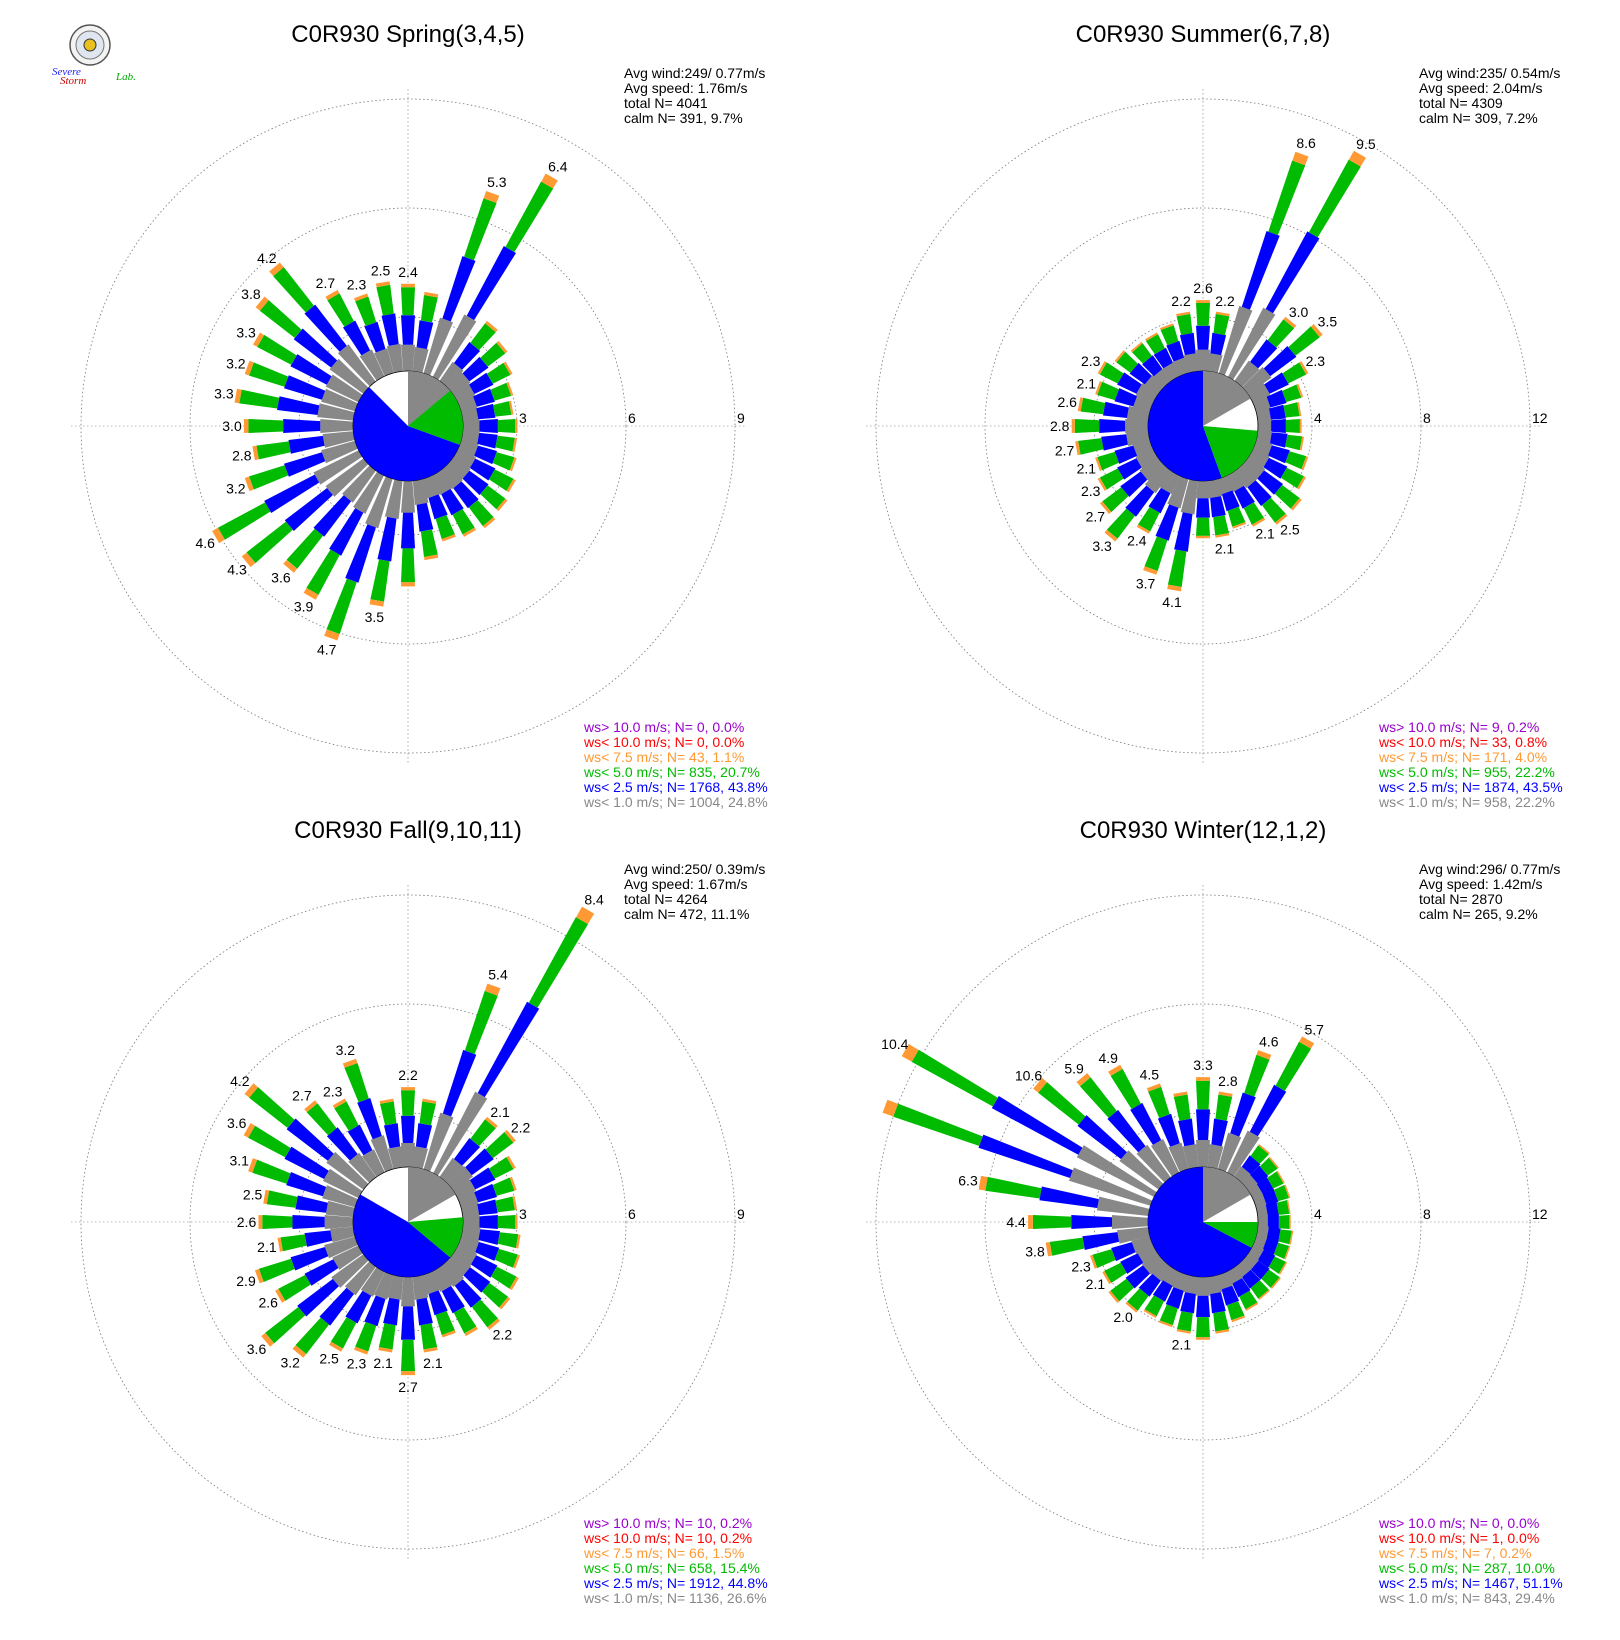  Describe the element at coordinates (465, 1255) in the screenshot. I see `bar-120-gray` at that location.